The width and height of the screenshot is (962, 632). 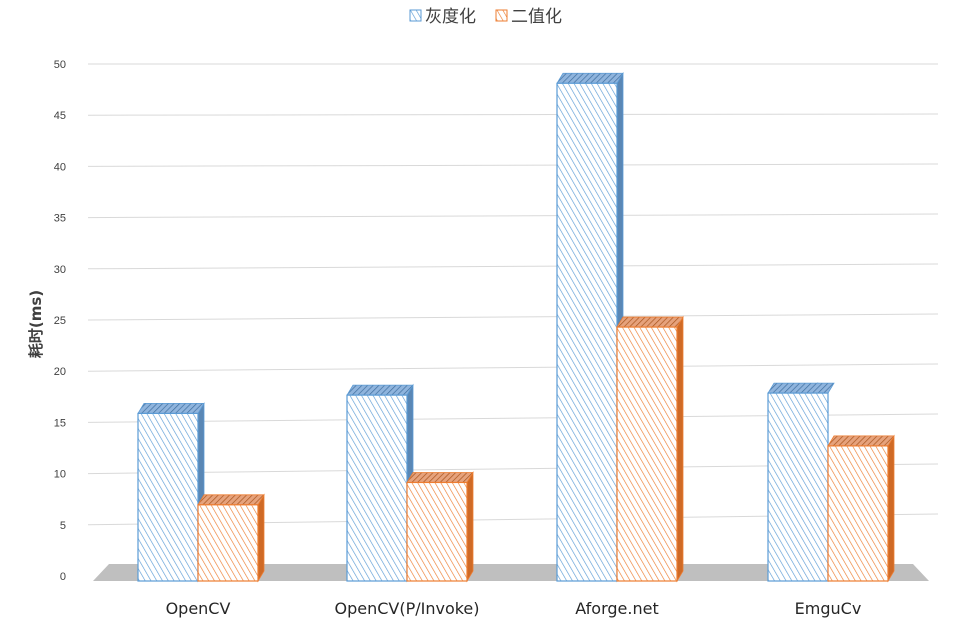 What do you see at coordinates (616, 608) in the screenshot?
I see `x-category-label: Aforge.net` at bounding box center [616, 608].